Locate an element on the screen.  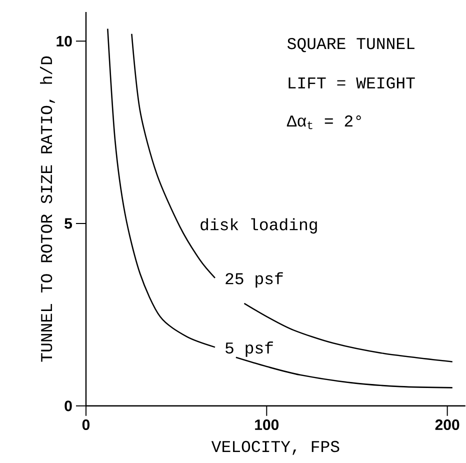
y-tick-label: 10 is located at coordinates (64, 41).